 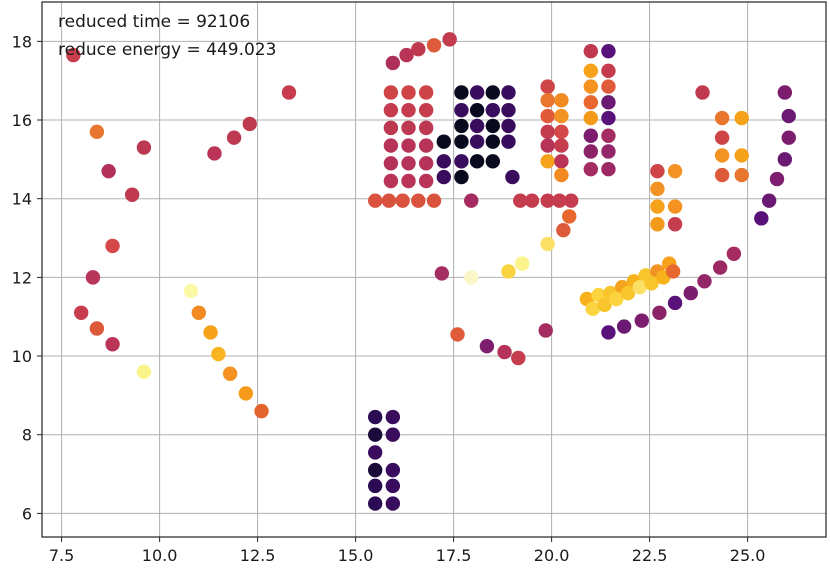 What do you see at coordinates (748, 555) in the screenshot?
I see `x-tick-label: 25.0` at bounding box center [748, 555].